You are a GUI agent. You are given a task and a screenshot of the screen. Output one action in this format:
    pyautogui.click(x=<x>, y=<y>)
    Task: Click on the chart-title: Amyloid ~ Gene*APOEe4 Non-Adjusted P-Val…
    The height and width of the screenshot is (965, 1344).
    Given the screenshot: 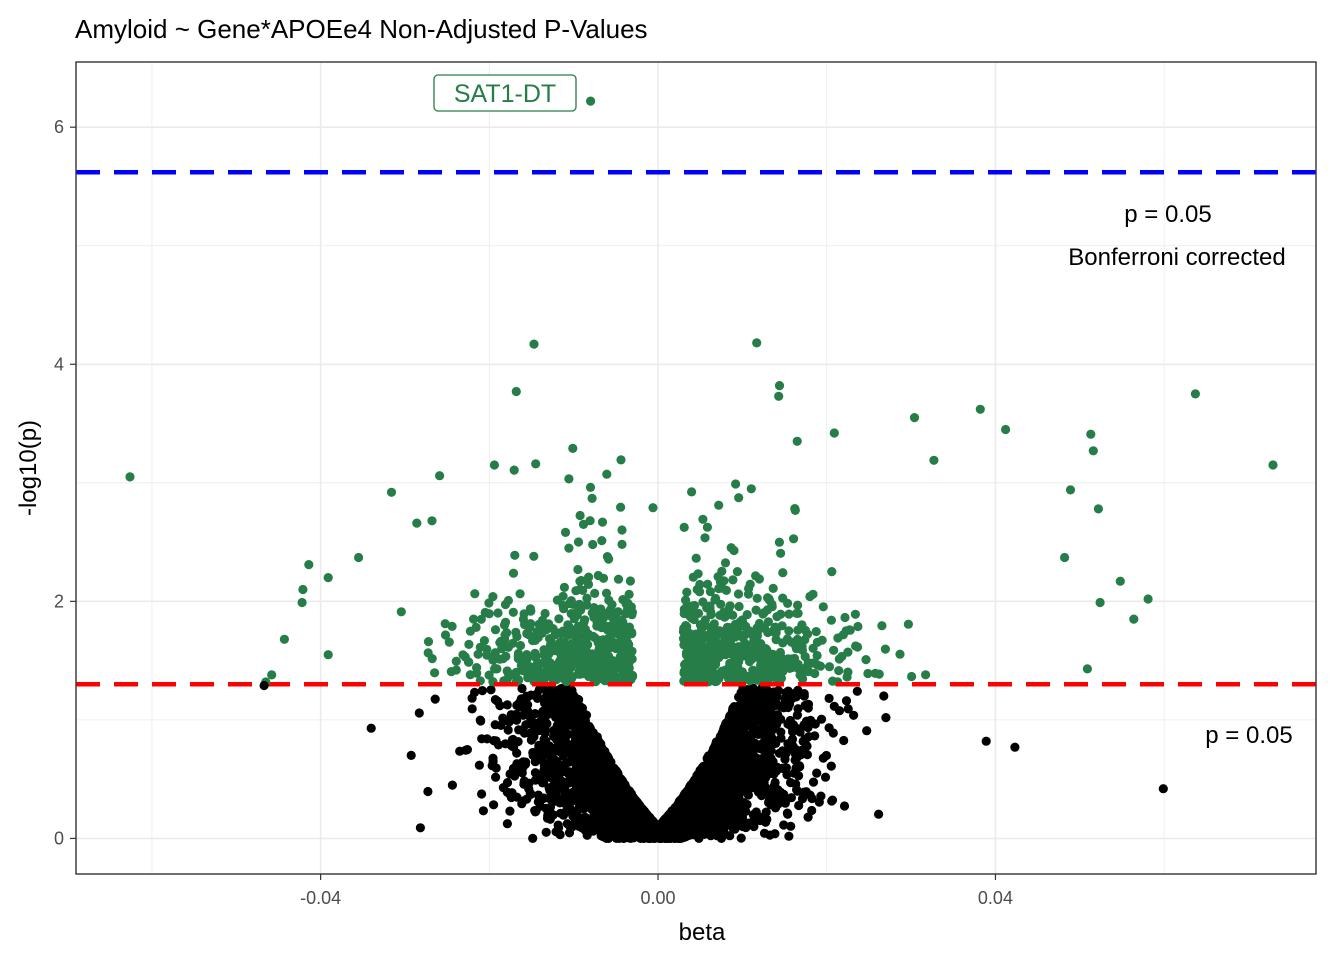 What is the action you would take?
    pyautogui.click(x=361, y=29)
    